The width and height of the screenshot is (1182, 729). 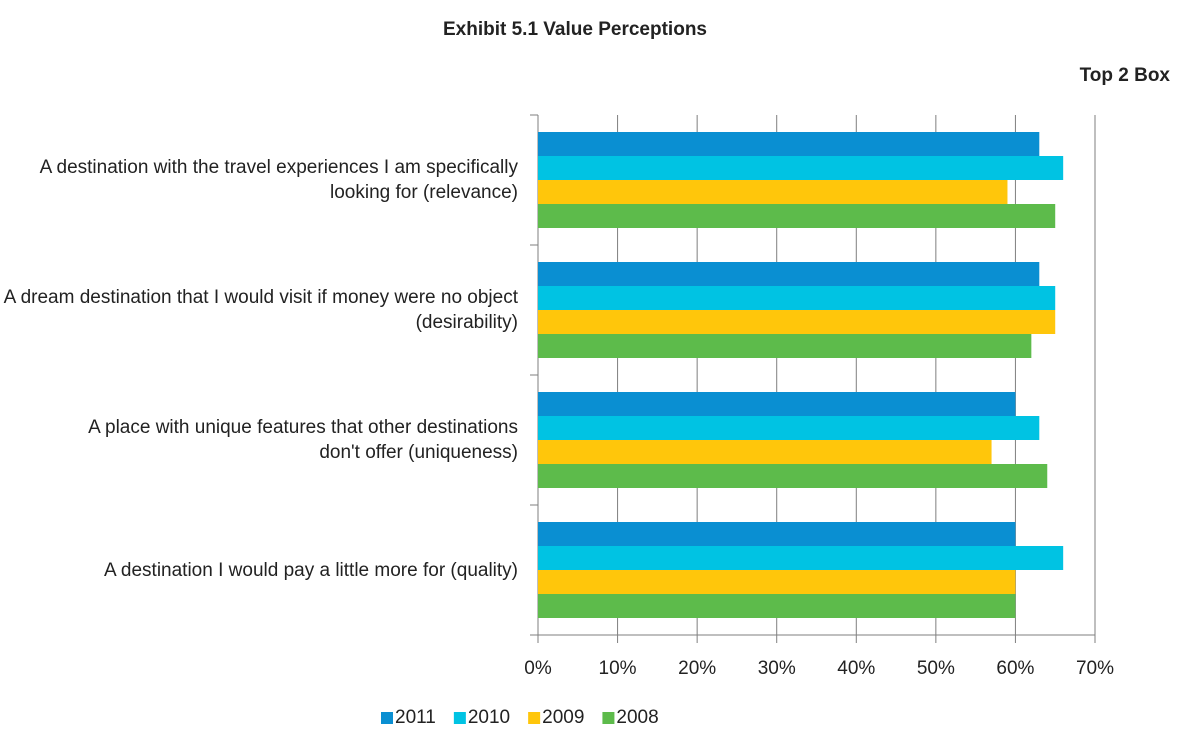 What do you see at coordinates (697, 668) in the screenshot?
I see `x-tick-label: 20%` at bounding box center [697, 668].